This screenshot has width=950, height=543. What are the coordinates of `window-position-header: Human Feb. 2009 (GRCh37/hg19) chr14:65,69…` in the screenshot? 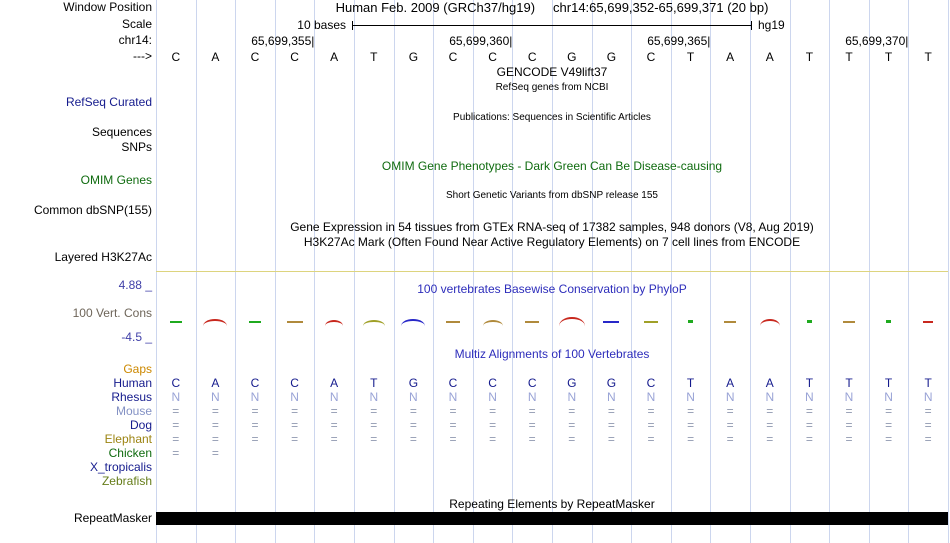 It's located at (552, 7).